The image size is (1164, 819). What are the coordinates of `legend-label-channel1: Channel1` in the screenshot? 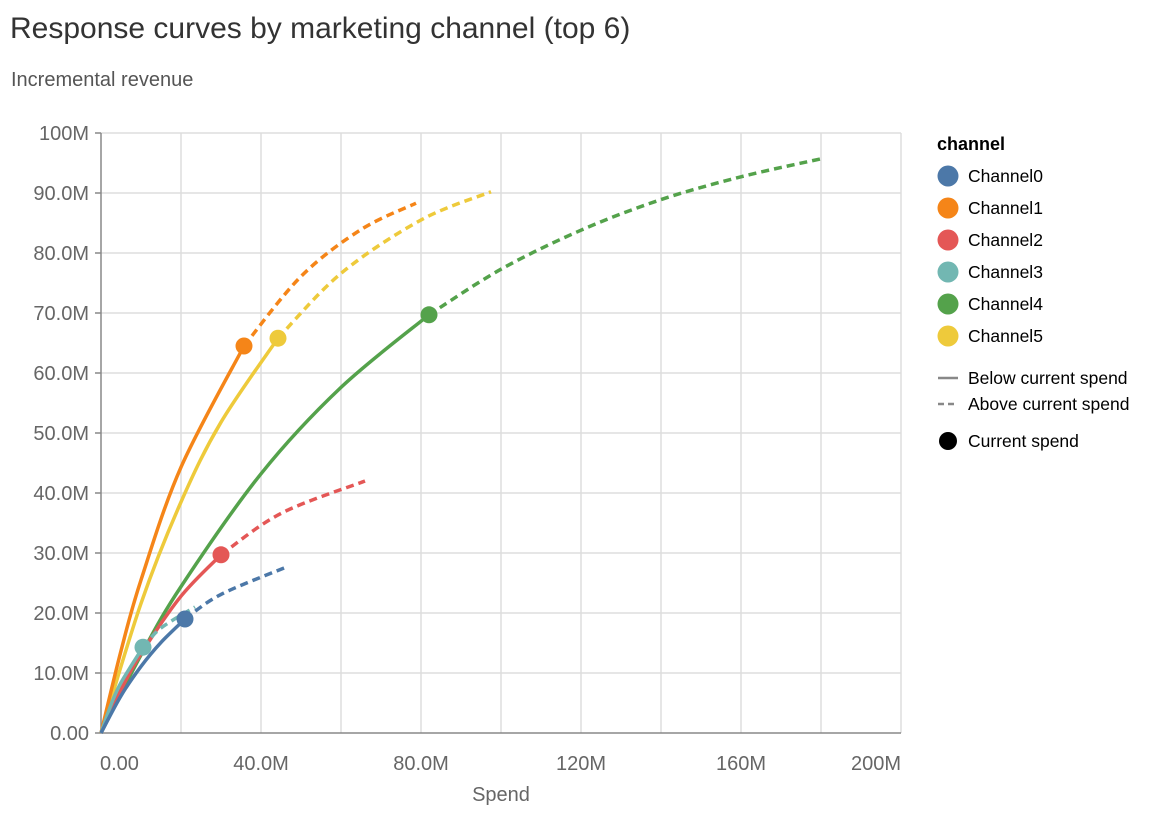 It's located at (1005, 208).